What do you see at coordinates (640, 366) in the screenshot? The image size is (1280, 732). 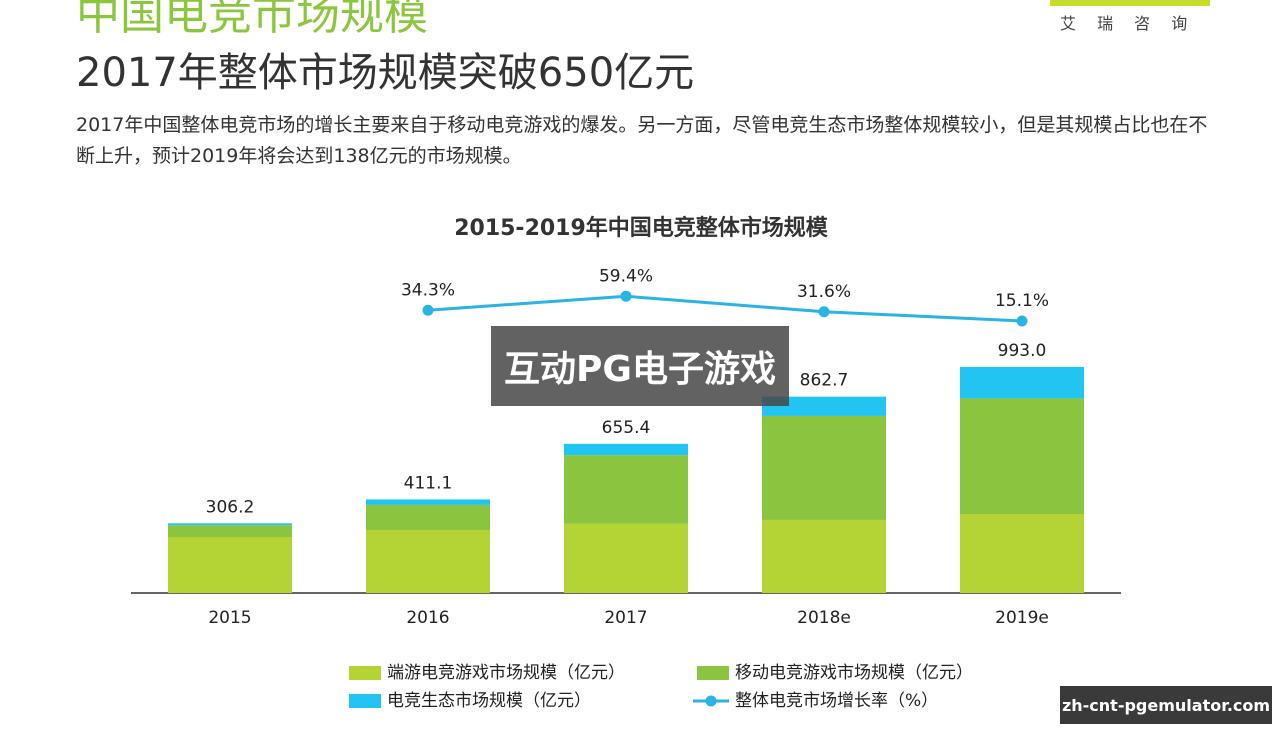 I see `watermark: 互动PG电子游戏` at bounding box center [640, 366].